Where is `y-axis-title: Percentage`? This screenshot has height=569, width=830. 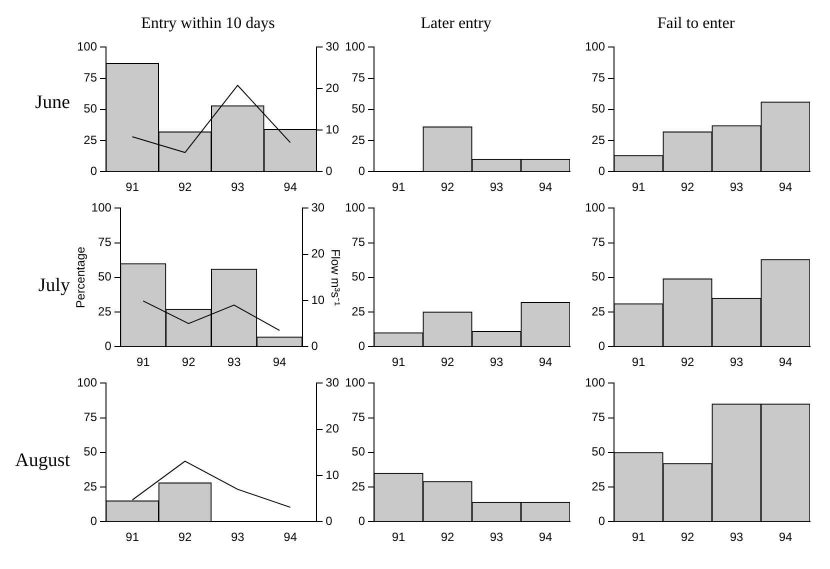
y-axis-title: Percentage is located at coordinates (81, 277).